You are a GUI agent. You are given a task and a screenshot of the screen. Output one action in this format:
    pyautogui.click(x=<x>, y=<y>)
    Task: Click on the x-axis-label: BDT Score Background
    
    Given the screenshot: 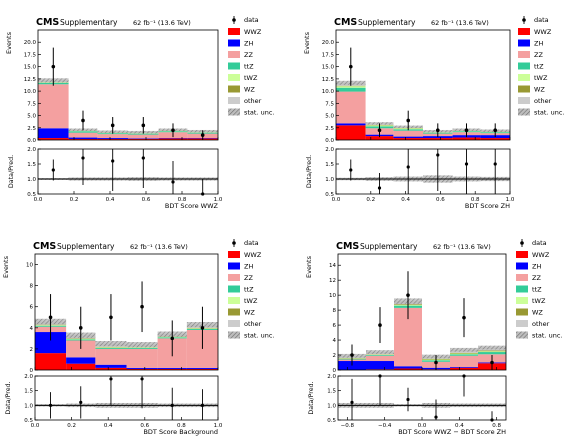 What is the action you would take?
    pyautogui.click(x=180, y=432)
    